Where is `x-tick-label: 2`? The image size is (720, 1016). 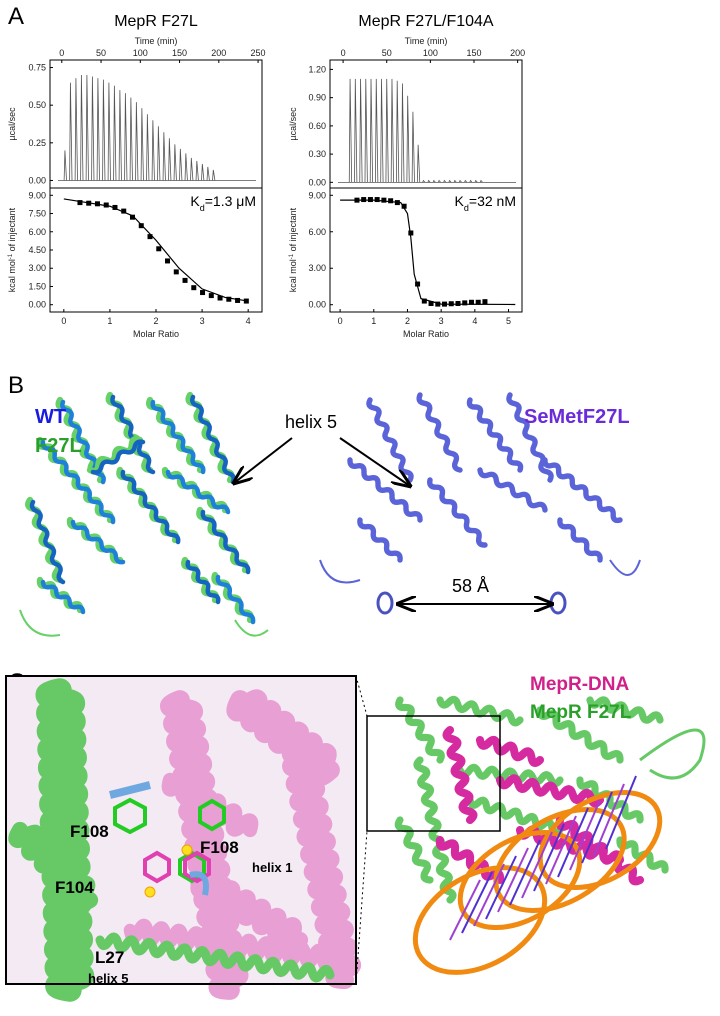
x-tick-label: 2 is located at coordinates (155, 321).